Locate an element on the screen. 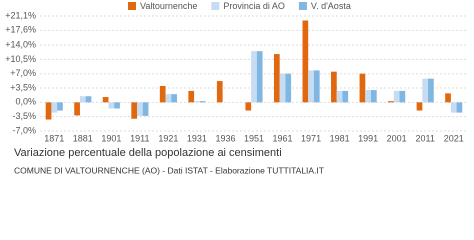  x-tick-label: 1971 is located at coordinates (311, 138).